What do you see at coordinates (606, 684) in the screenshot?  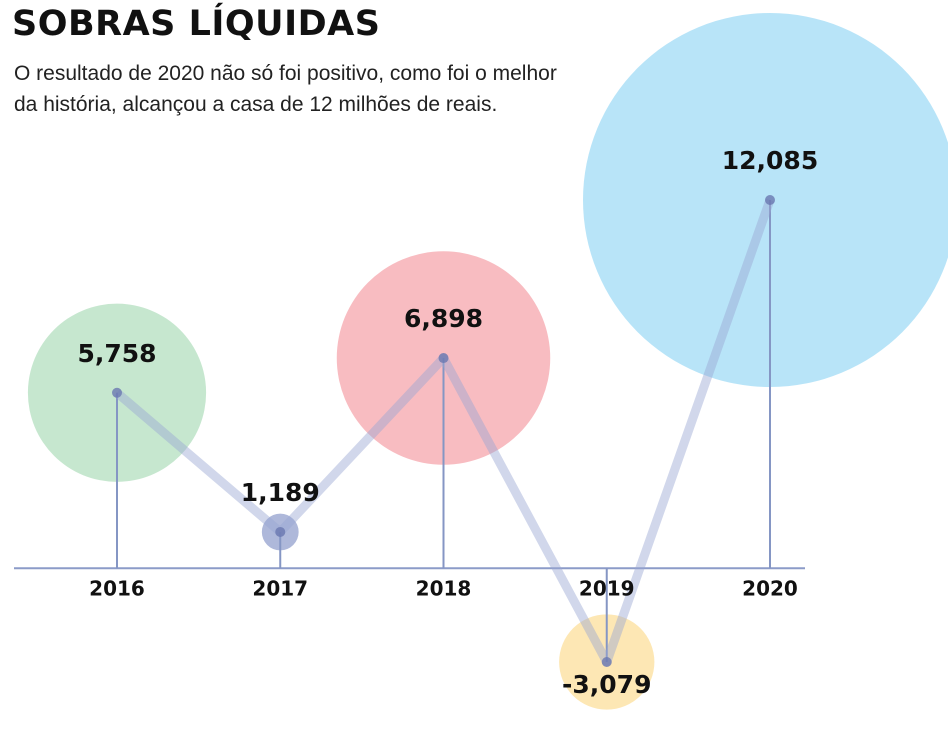 I see `value-label: -3,079` at bounding box center [606, 684].